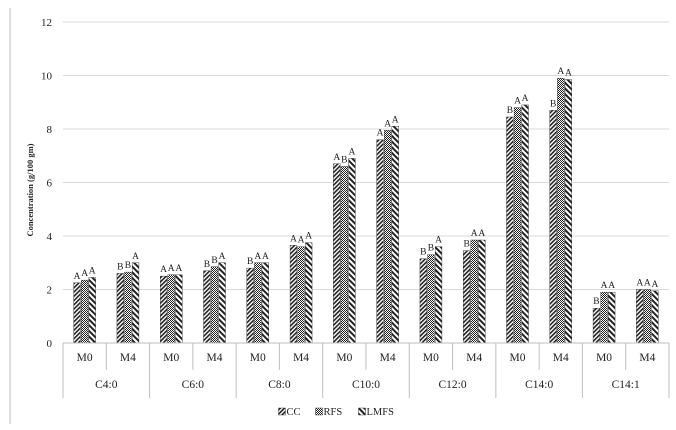 The height and width of the screenshot is (430, 676). I want to click on y-tick-label: 2, so click(50, 291).